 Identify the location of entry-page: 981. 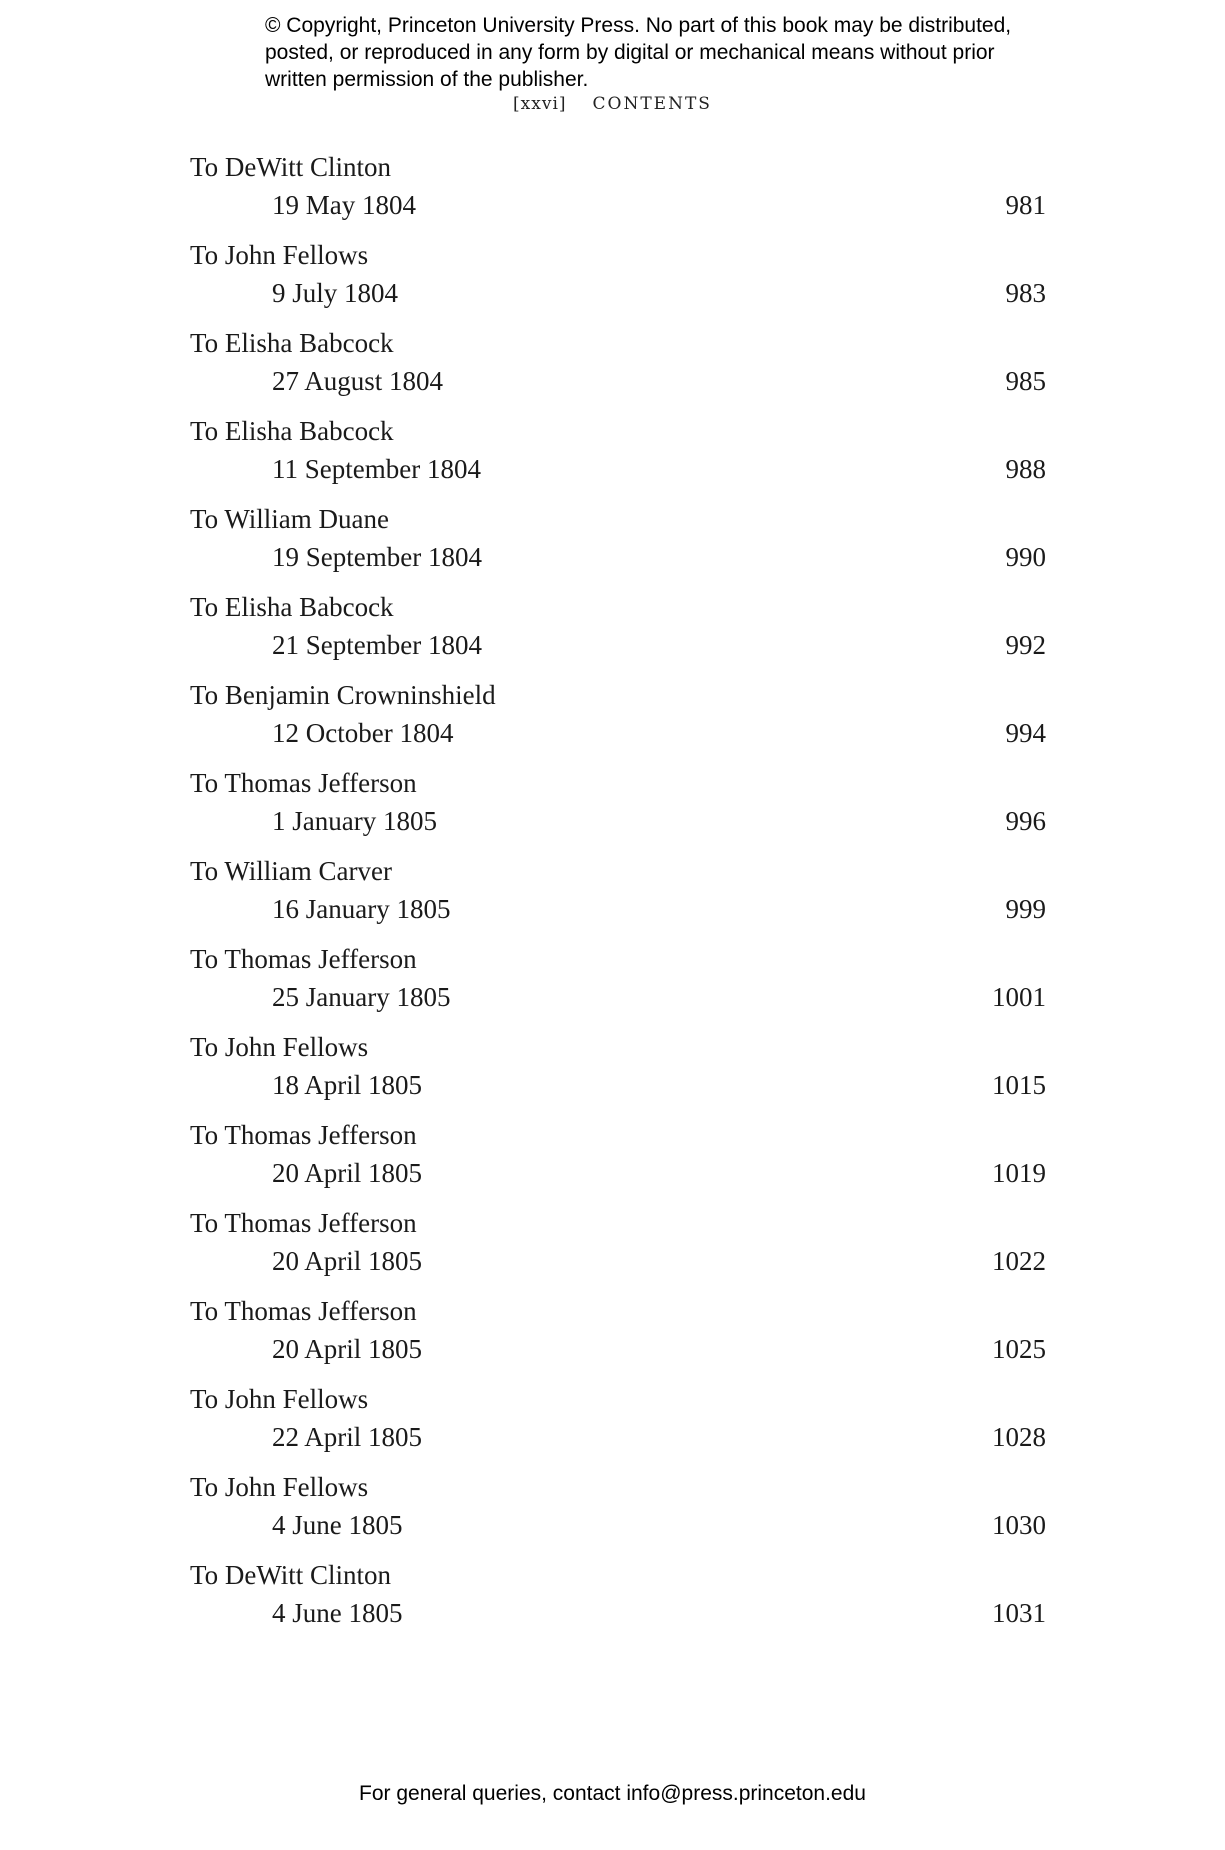
(1026, 205).